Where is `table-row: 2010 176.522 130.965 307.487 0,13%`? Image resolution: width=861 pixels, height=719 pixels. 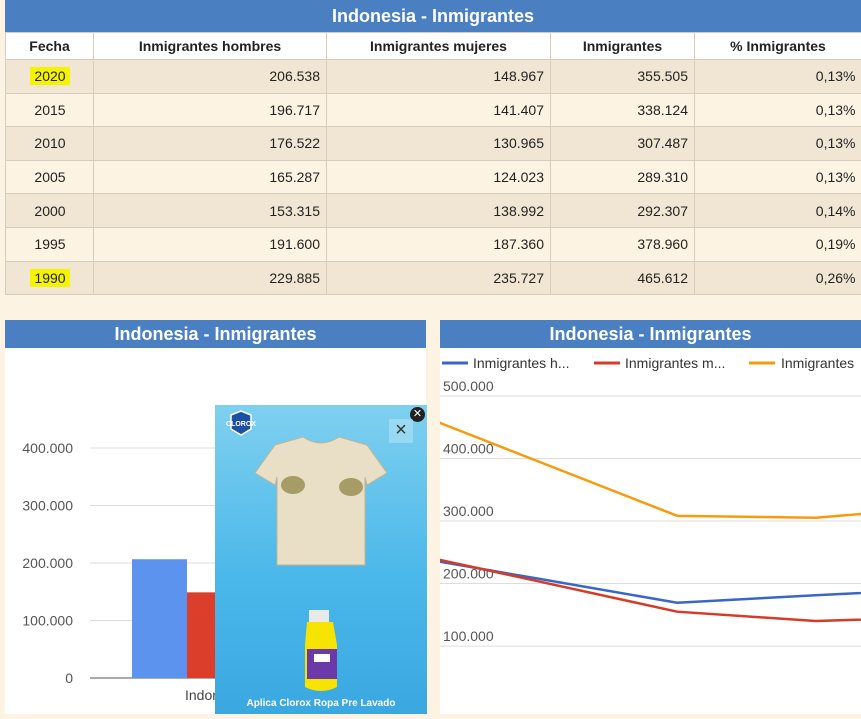
table-row: 2010 176.522 130.965 307.487 0,13% is located at coordinates (433, 144).